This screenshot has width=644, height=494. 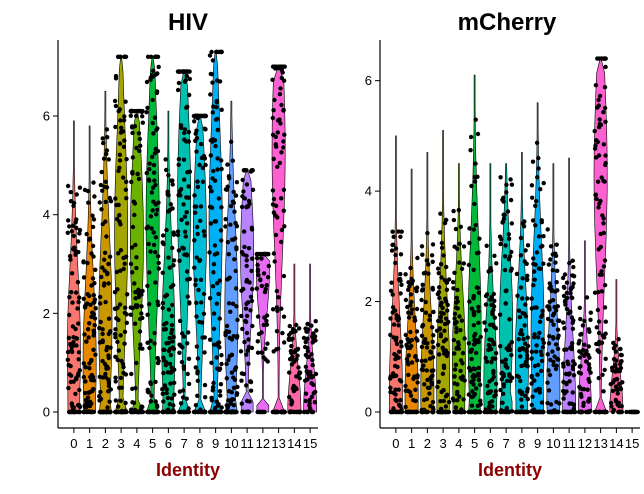 What do you see at coordinates (247, 443) in the screenshot?
I see `x-tick-label: 11` at bounding box center [247, 443].